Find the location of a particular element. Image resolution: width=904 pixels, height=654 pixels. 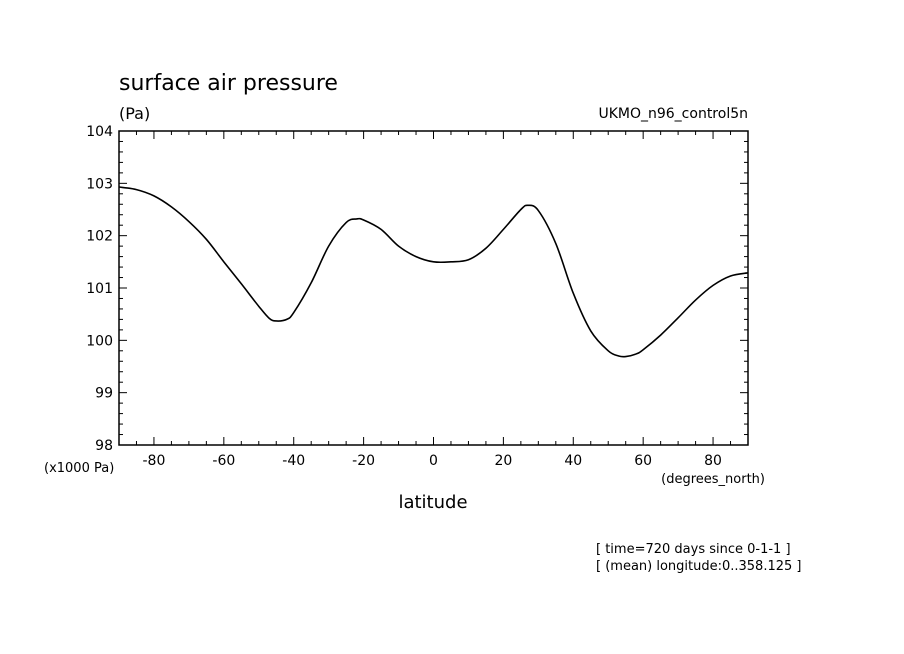

y-axis-tick-labels: 98 99 100 101 102 103 104 is located at coordinates (99, 289).